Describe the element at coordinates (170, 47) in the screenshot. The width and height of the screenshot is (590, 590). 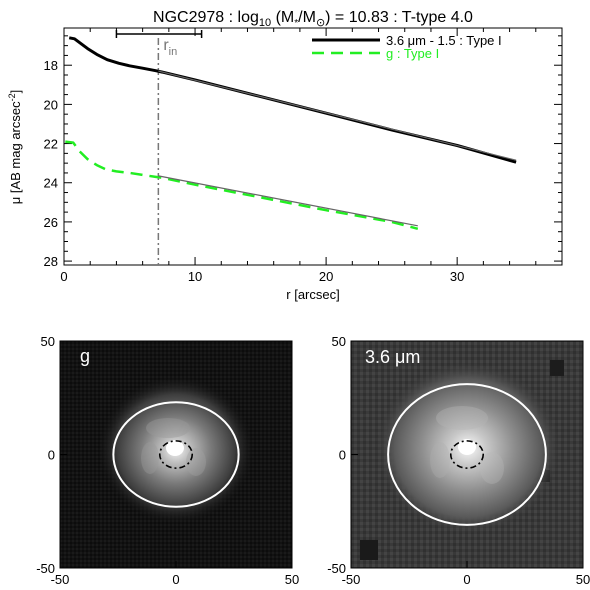
I see `r-in-label: rin` at that location.